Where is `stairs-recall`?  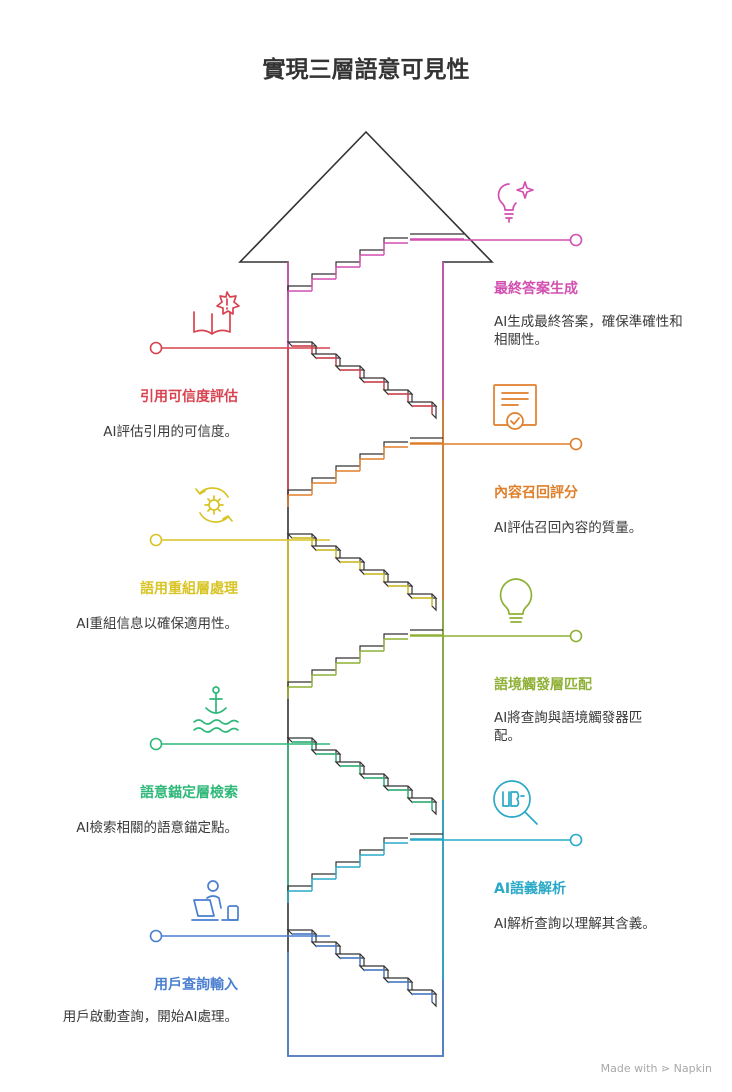 stairs-recall is located at coordinates (347, 474).